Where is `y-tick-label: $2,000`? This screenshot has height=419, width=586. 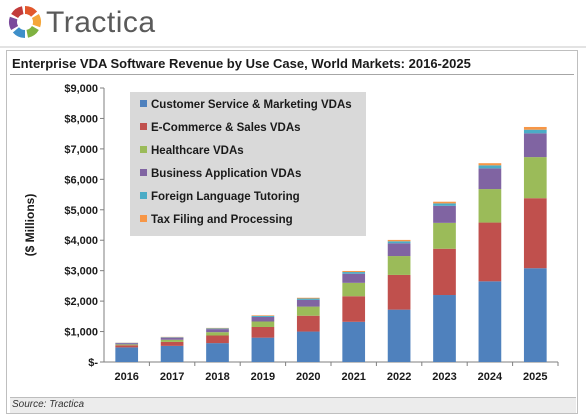 y-tick-label: $2,000 is located at coordinates (81, 302).